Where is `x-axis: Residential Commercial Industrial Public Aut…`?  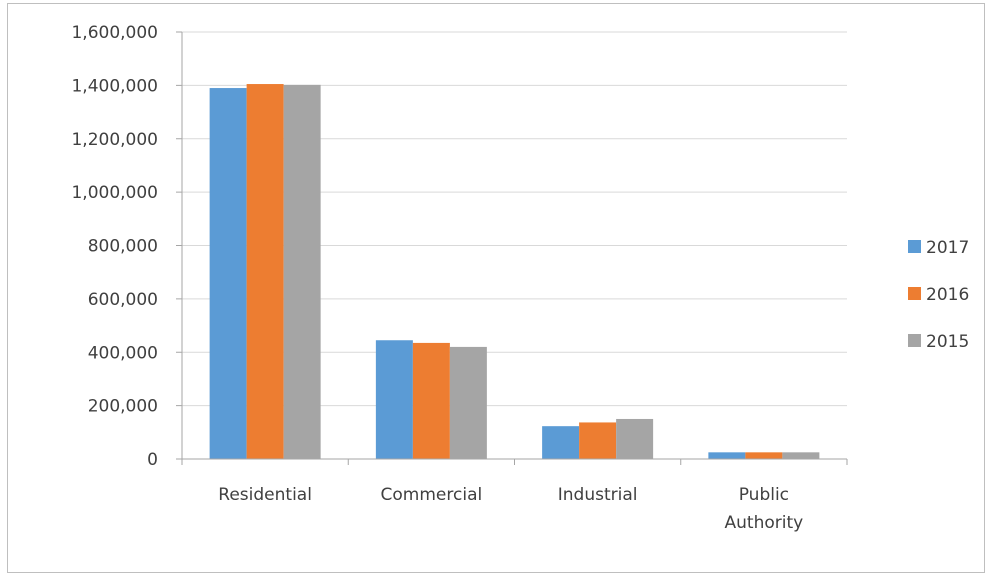
x-axis: Residential Commercial Industrial Public Aut… is located at coordinates (514, 495).